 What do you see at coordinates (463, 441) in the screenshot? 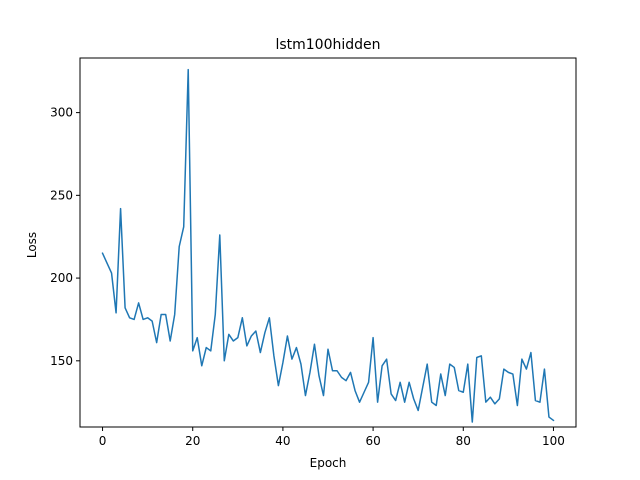
I see `x-tick-label: 80` at bounding box center [463, 441].